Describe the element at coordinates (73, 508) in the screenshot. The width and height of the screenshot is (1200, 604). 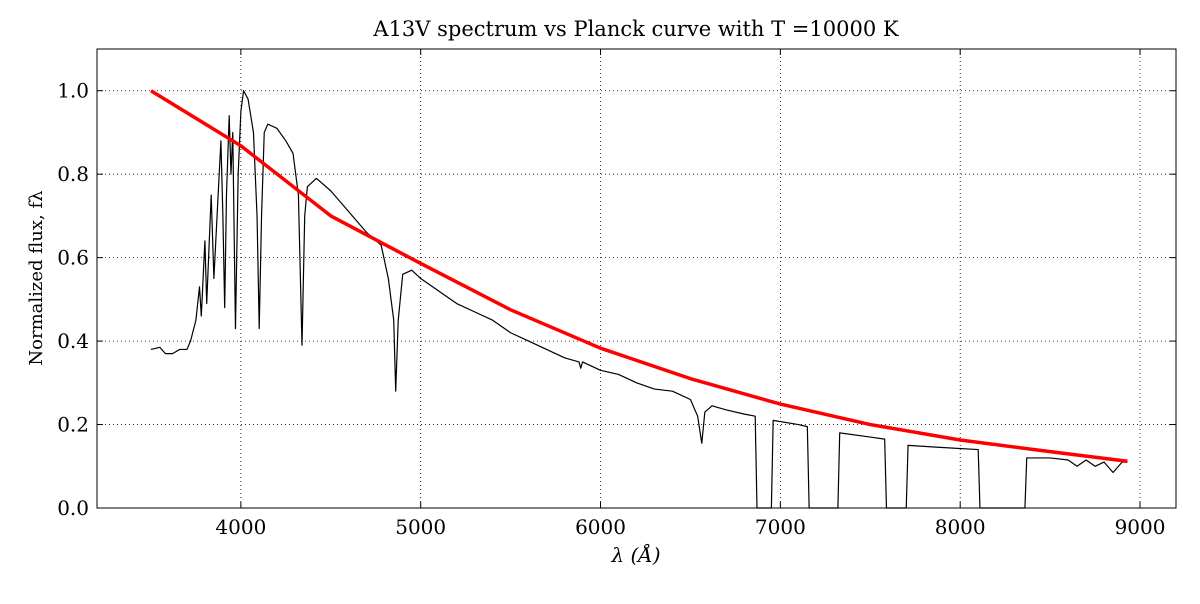
I see `y-tick-label: 0.0` at that location.